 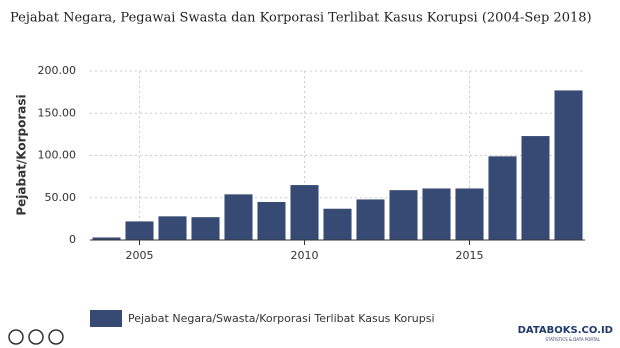 I want to click on y-tick-label: 100.00, so click(x=57, y=155).